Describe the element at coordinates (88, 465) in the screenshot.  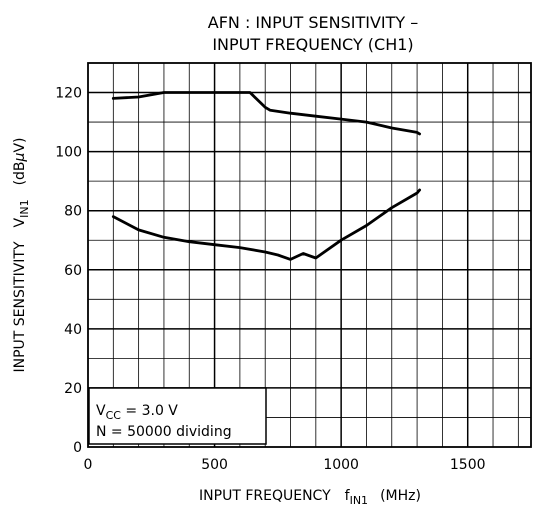
I see `x-tick-label: 0` at that location.